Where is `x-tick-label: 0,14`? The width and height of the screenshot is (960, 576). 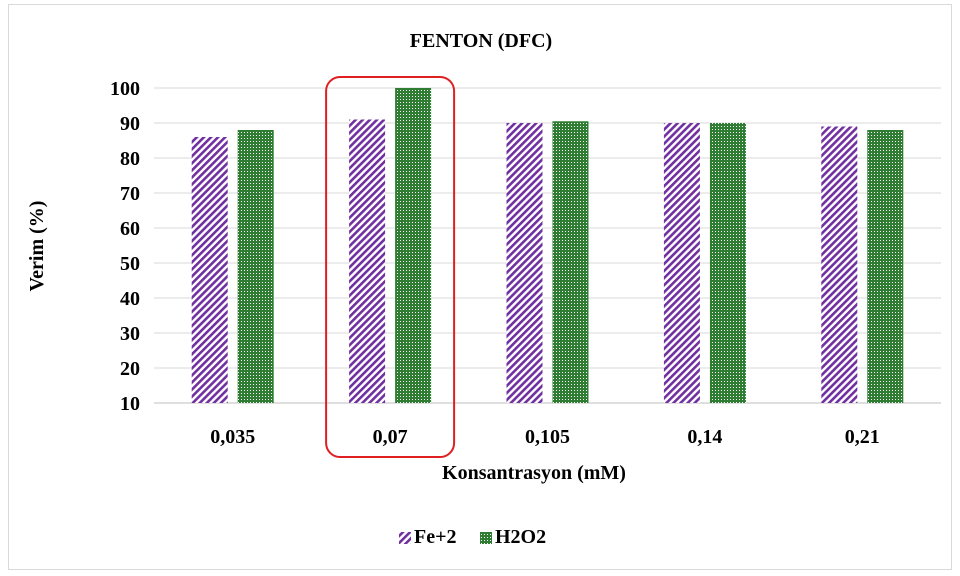 x-tick-label: 0,14 is located at coordinates (704, 437).